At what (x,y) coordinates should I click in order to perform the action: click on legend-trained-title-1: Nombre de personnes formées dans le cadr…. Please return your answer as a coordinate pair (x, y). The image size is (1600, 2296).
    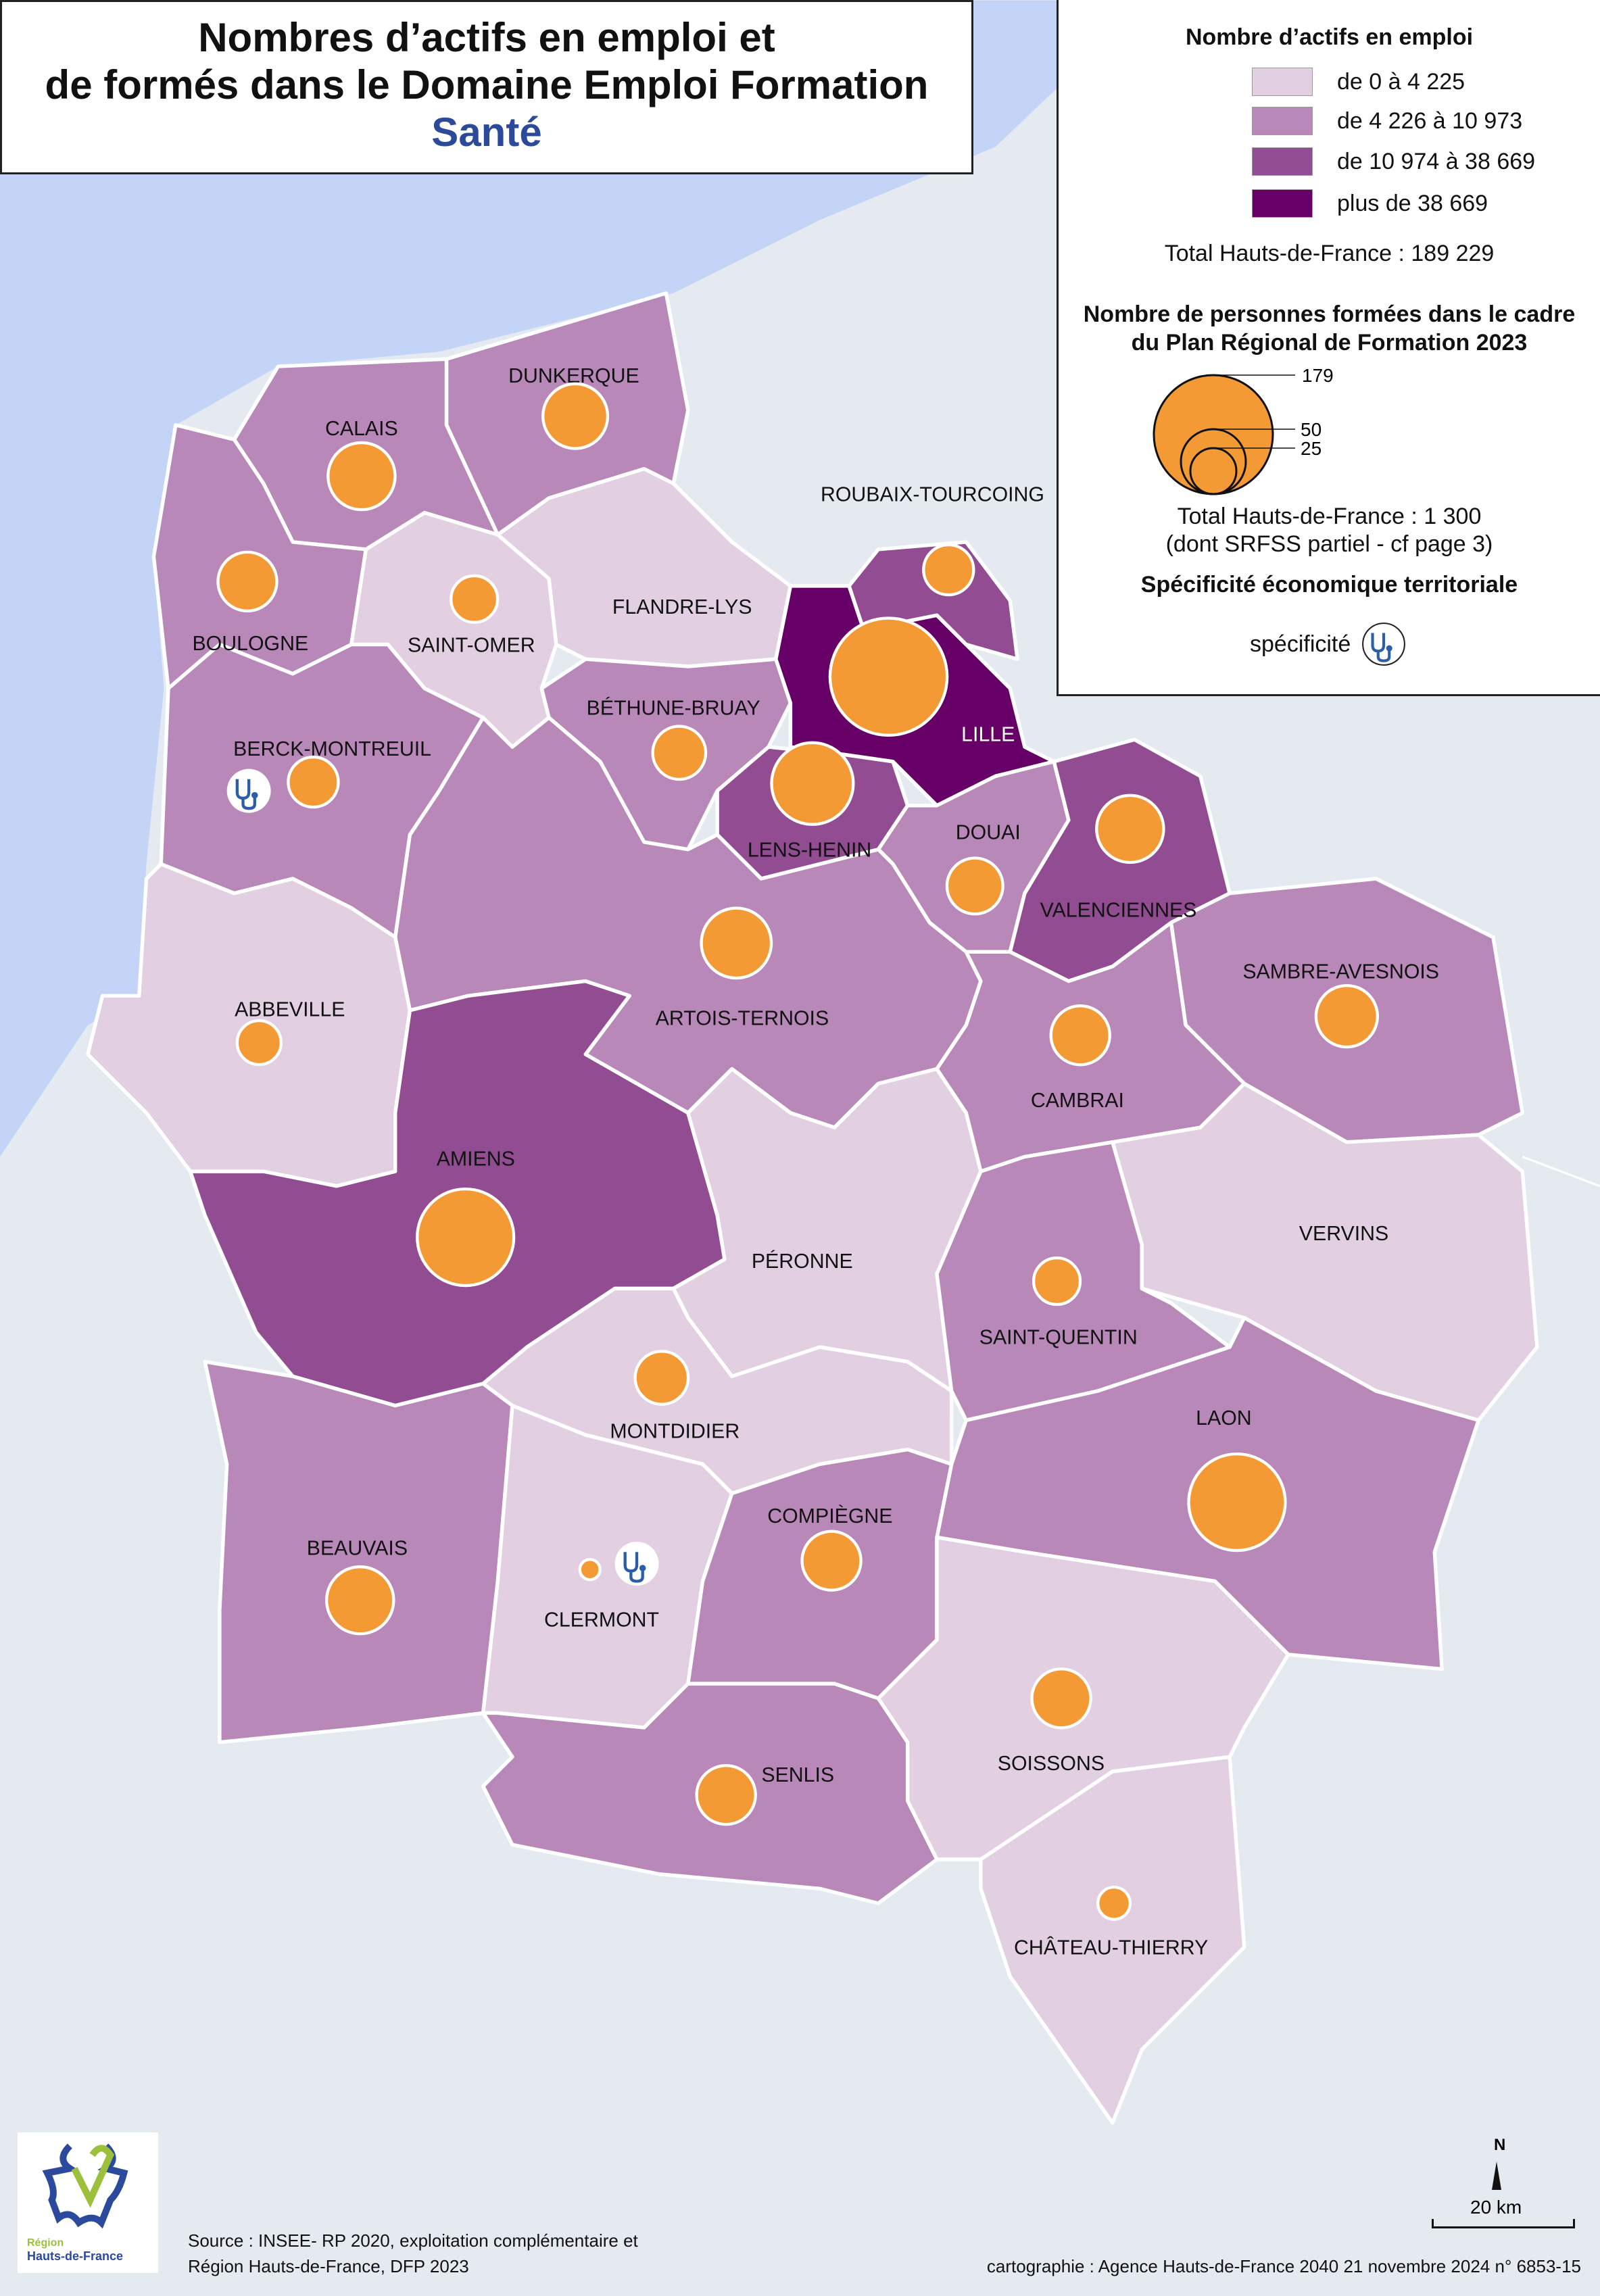
    Looking at the image, I should click on (1330, 314).